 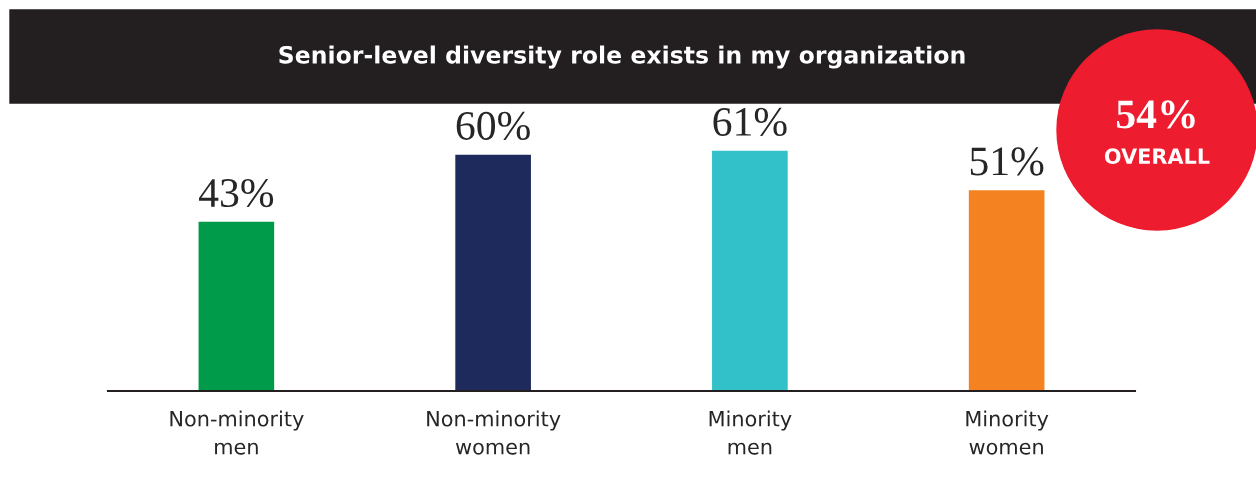 What do you see at coordinates (750, 432) in the screenshot?
I see `x-tick-label: Minority men` at bounding box center [750, 432].